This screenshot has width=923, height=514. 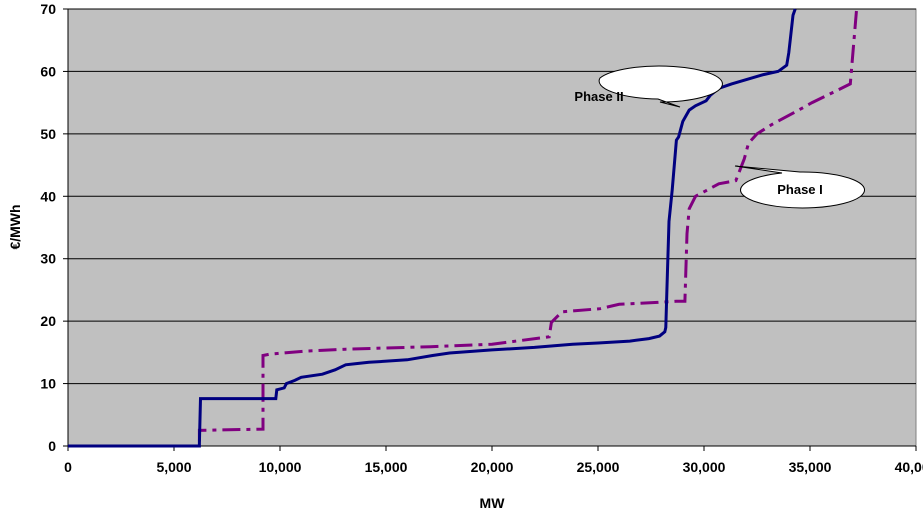 What do you see at coordinates (800, 189) in the screenshot?
I see `callout-phase-i-label: Phase I` at bounding box center [800, 189].